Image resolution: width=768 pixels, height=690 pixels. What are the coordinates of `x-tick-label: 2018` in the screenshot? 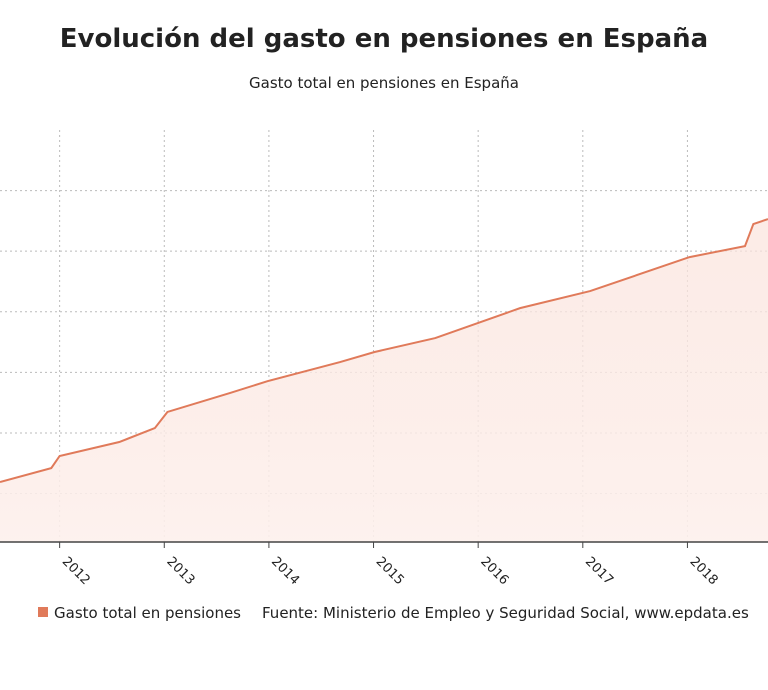 It's located at (704, 571).